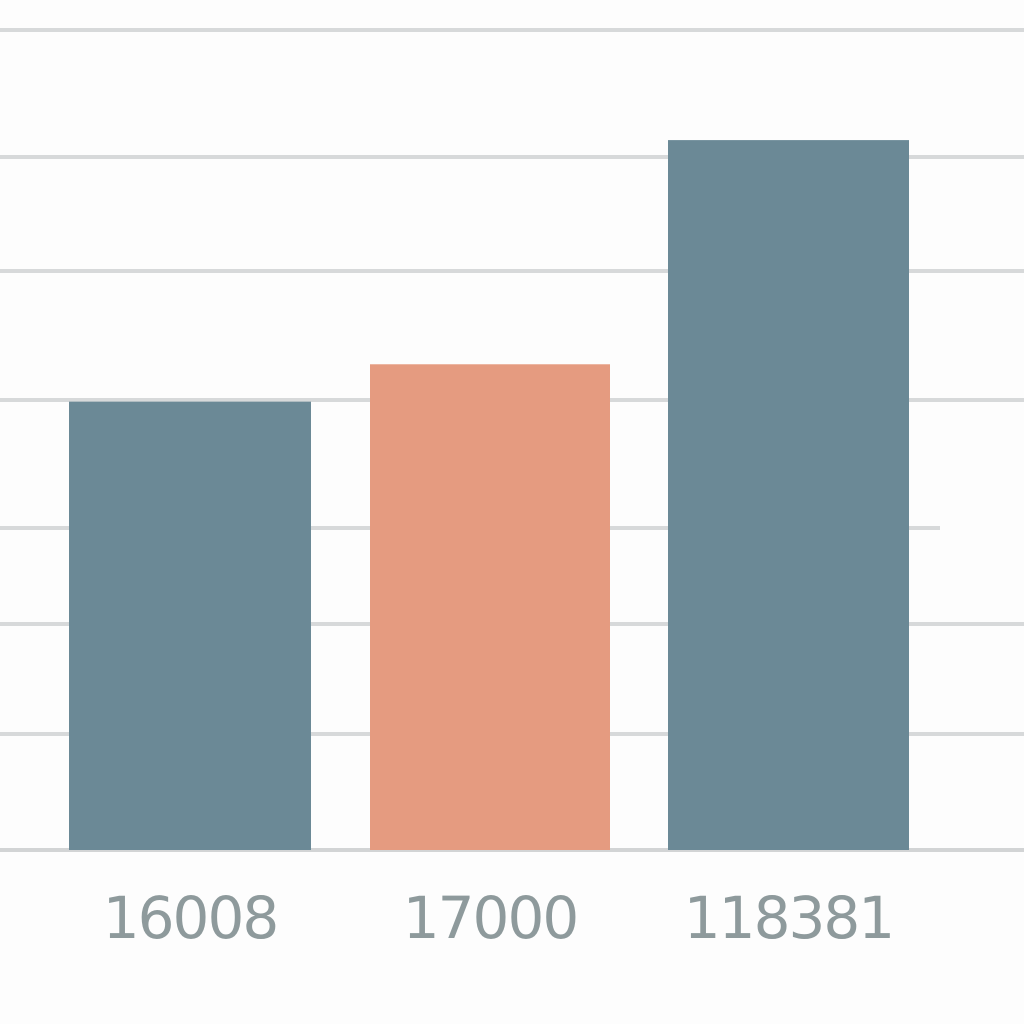  What do you see at coordinates (788, 918) in the screenshot?
I see `category-label: 118381` at bounding box center [788, 918].